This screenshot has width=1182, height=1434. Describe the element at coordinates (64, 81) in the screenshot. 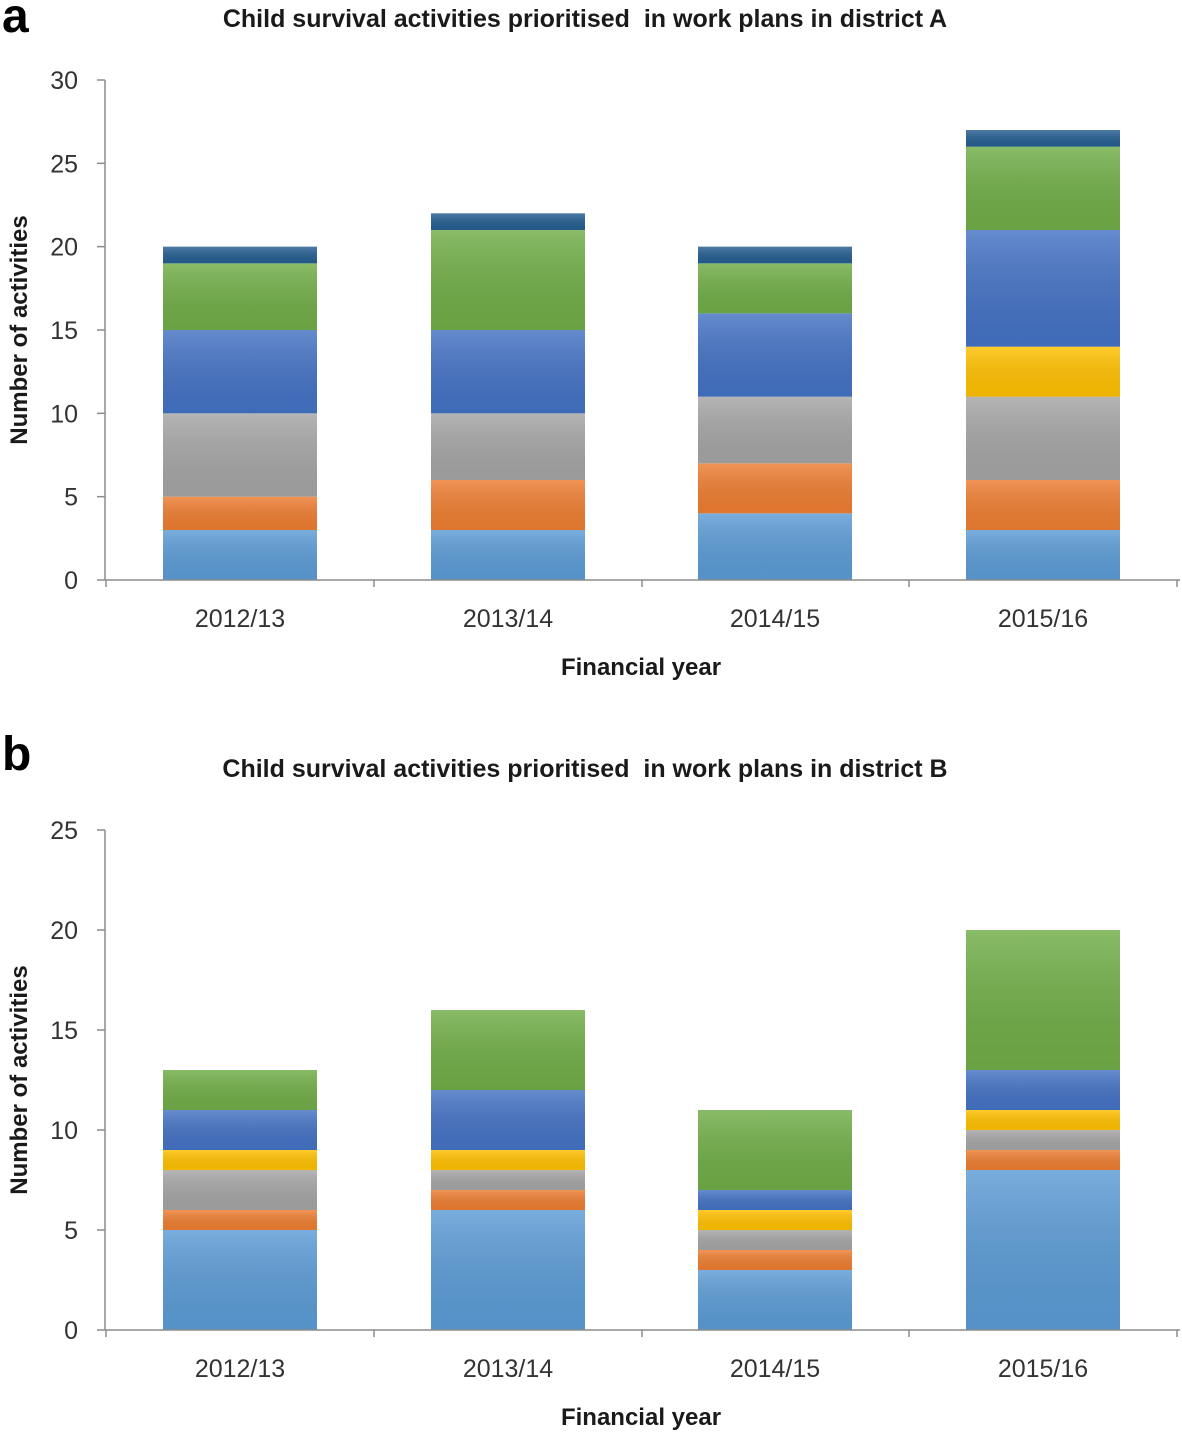

I see `y-tick-label-a-30: 30` at that location.